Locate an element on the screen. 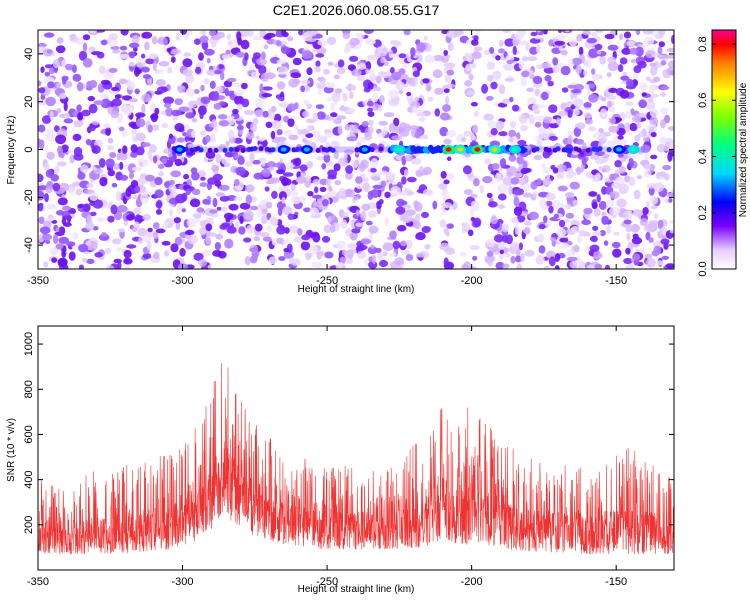 The image size is (750, 600). colorbar-label: Normalized spectral amplitude is located at coordinates (743, 149).